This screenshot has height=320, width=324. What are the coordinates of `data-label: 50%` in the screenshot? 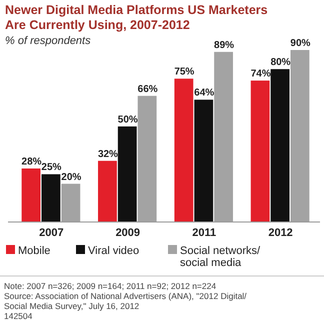 It's located at (128, 120).